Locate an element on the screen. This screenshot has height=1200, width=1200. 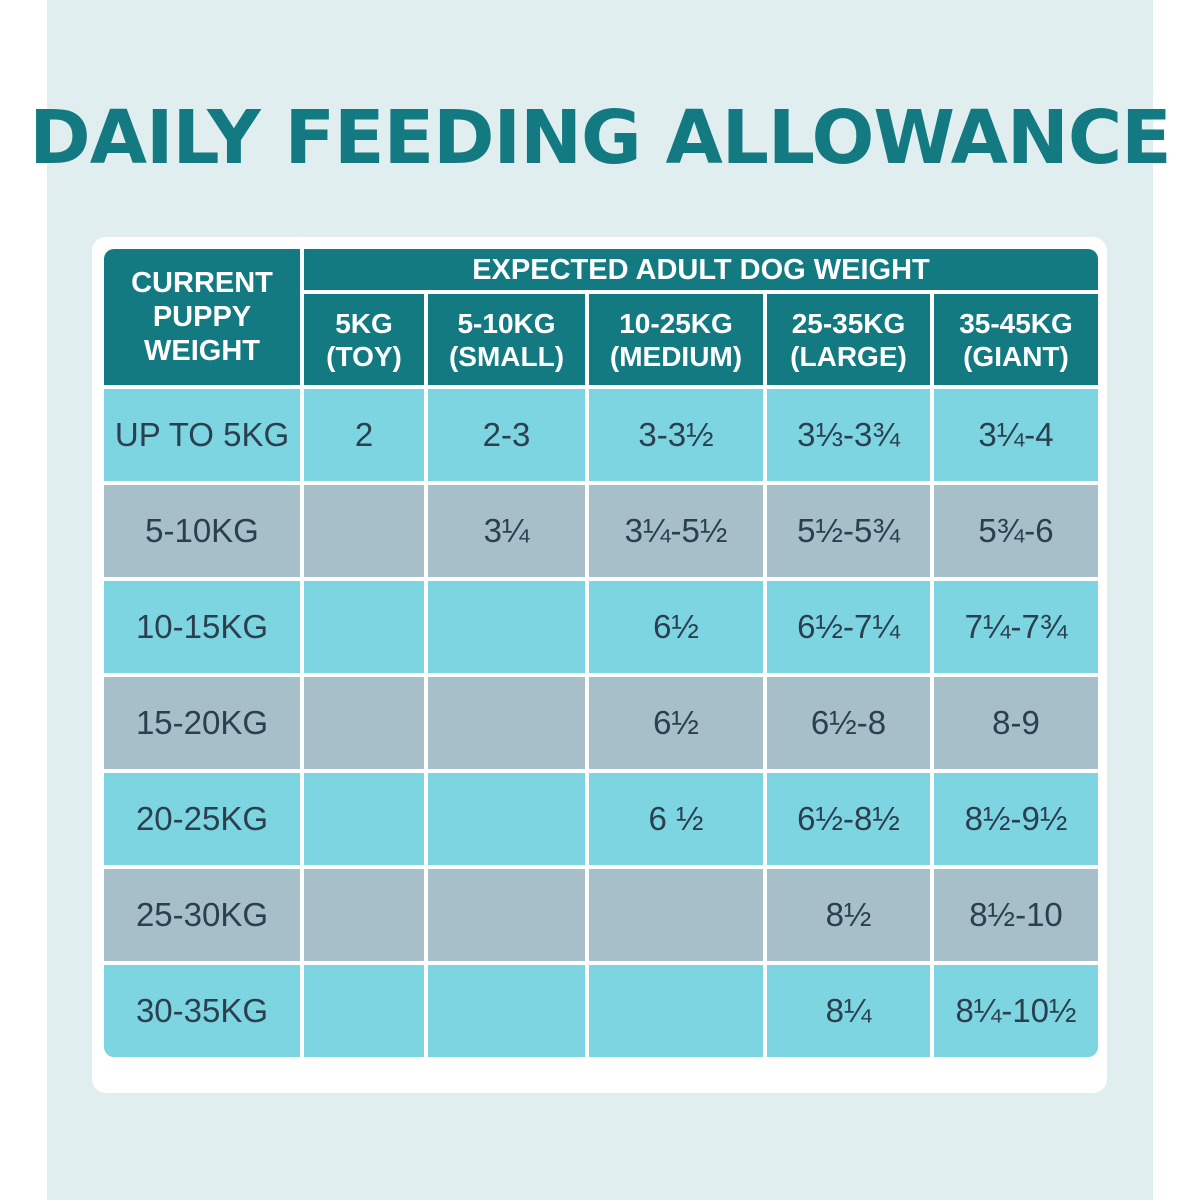
table-cell: 5½-5¾ is located at coordinates (848, 531).